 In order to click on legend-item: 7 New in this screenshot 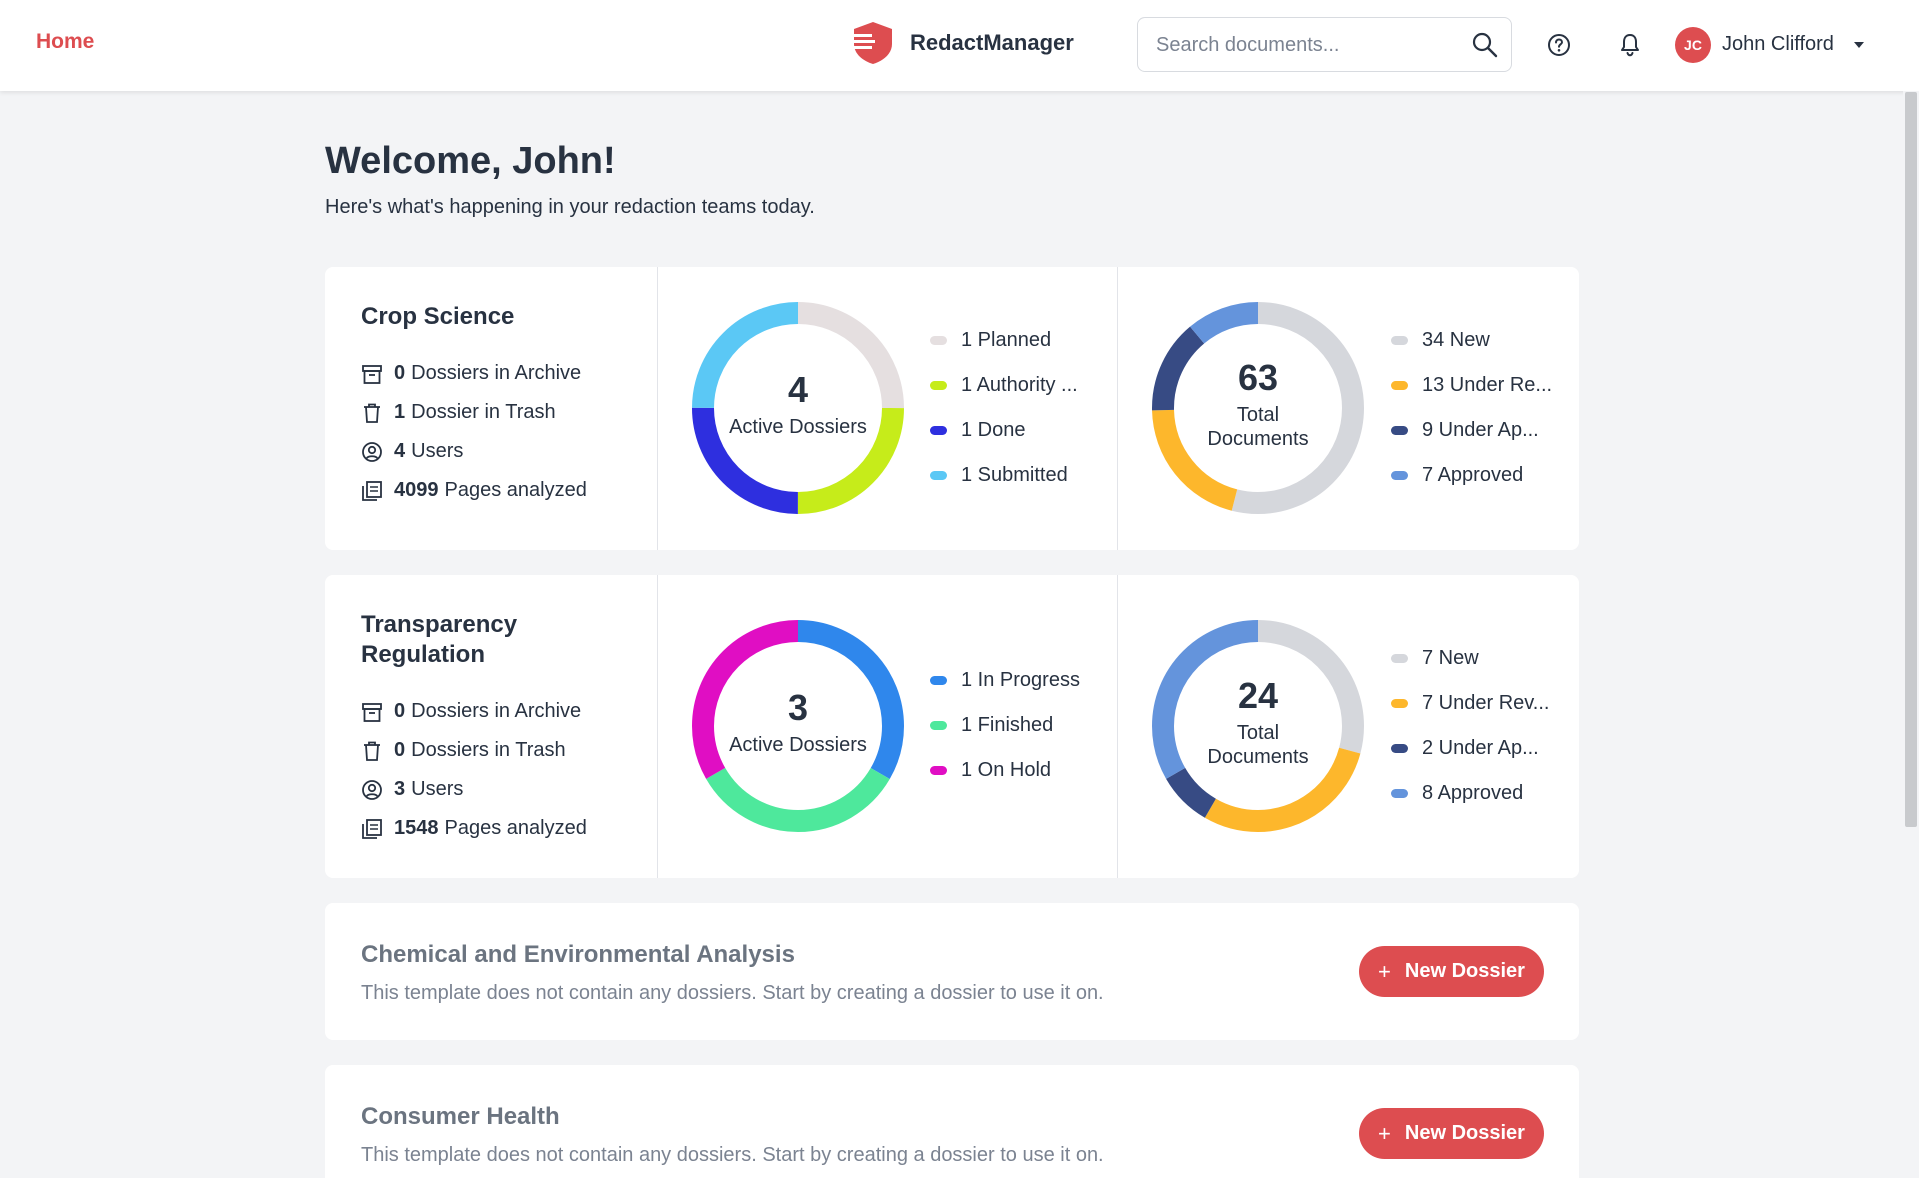, I will do `click(1435, 658)`.